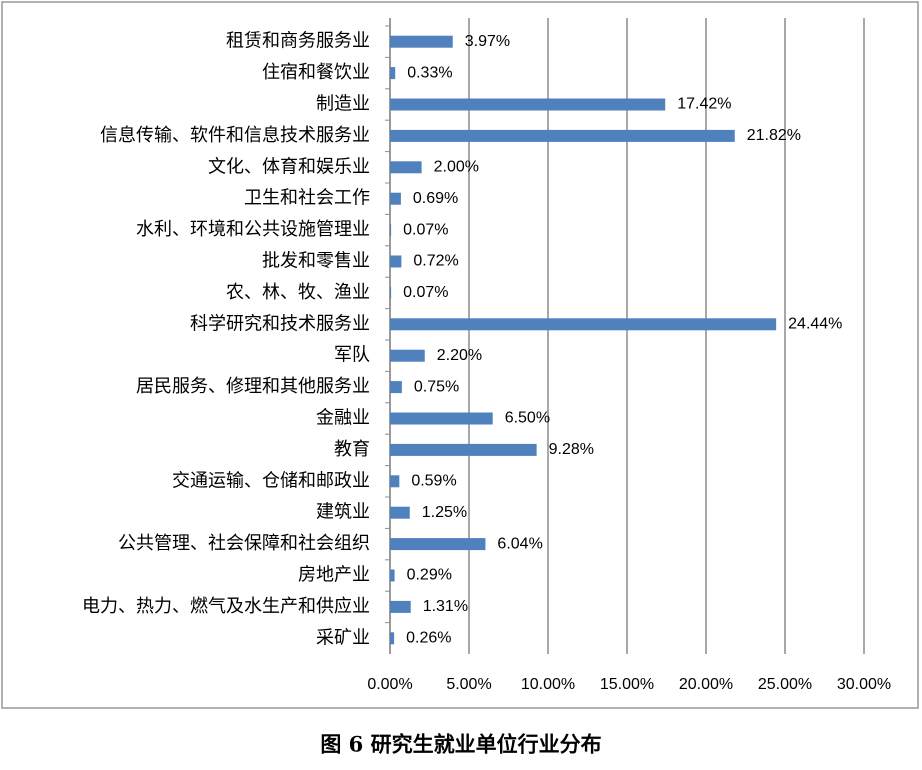 Image resolution: width=922 pixels, height=770 pixels. What do you see at coordinates (271, 480) in the screenshot?
I see `y-tick-label: 交通运输、仓储和邮政业` at bounding box center [271, 480].